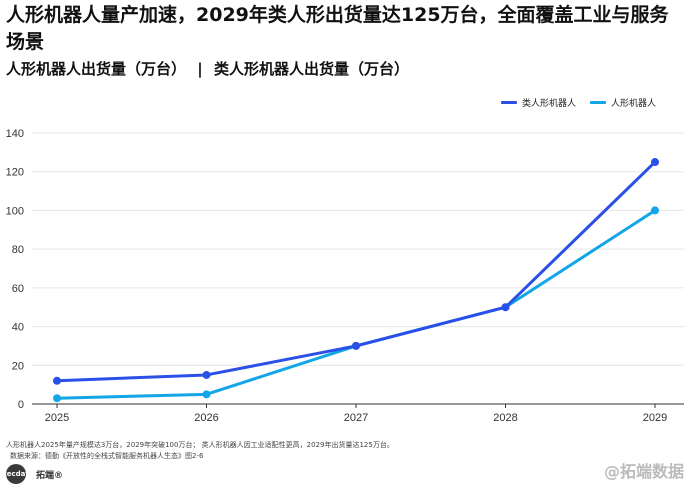 Image resolution: width=690 pixels, height=490 pixels. What do you see at coordinates (15, 134) in the screenshot?
I see `y-tick-label: 140` at bounding box center [15, 134].